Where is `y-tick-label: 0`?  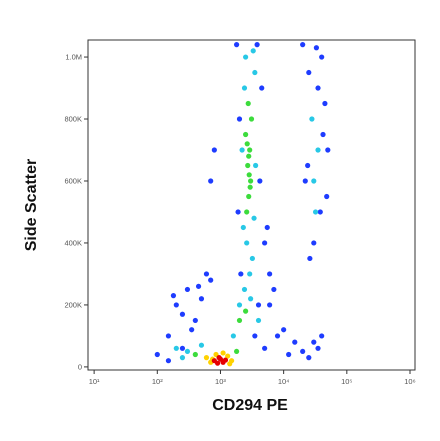 y-tick-label: 0 is located at coordinates (80, 366).